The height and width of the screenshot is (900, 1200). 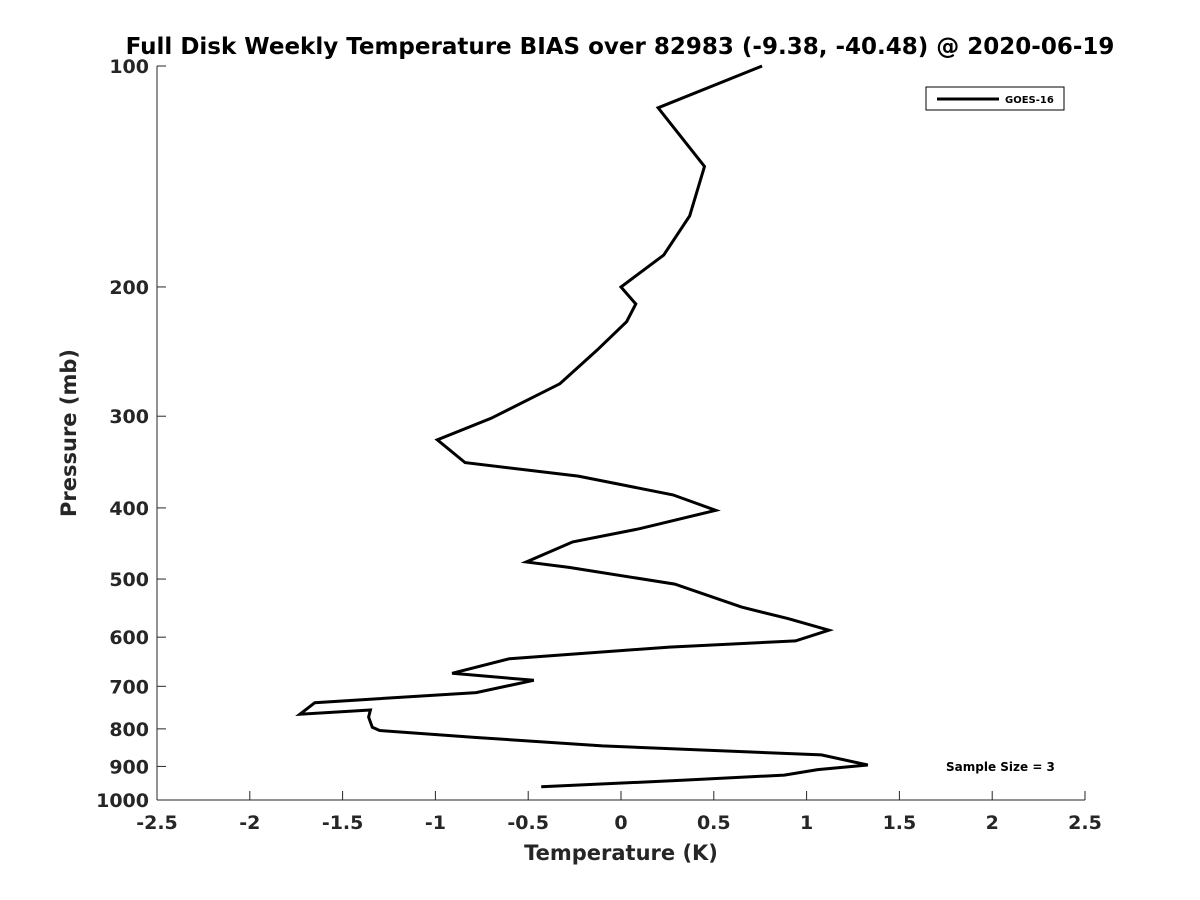 What do you see at coordinates (129, 288) in the screenshot?
I see `y-tick-label: 200` at bounding box center [129, 288].